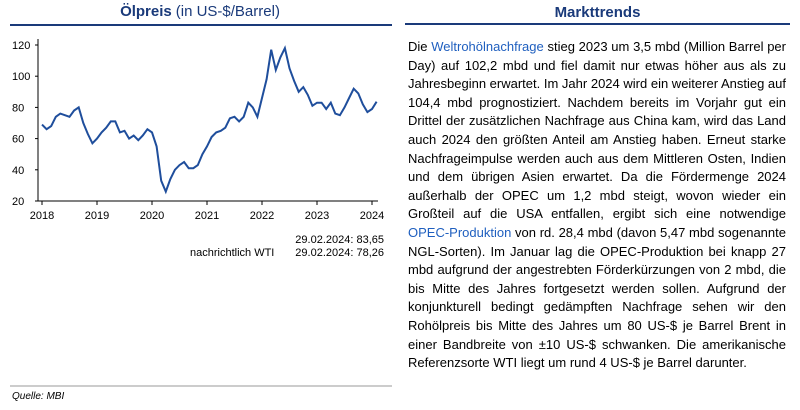 This screenshot has width=800, height=410. What do you see at coordinates (232, 253) in the screenshot?
I see `annotation: nachrichtlich WTI` at bounding box center [232, 253].